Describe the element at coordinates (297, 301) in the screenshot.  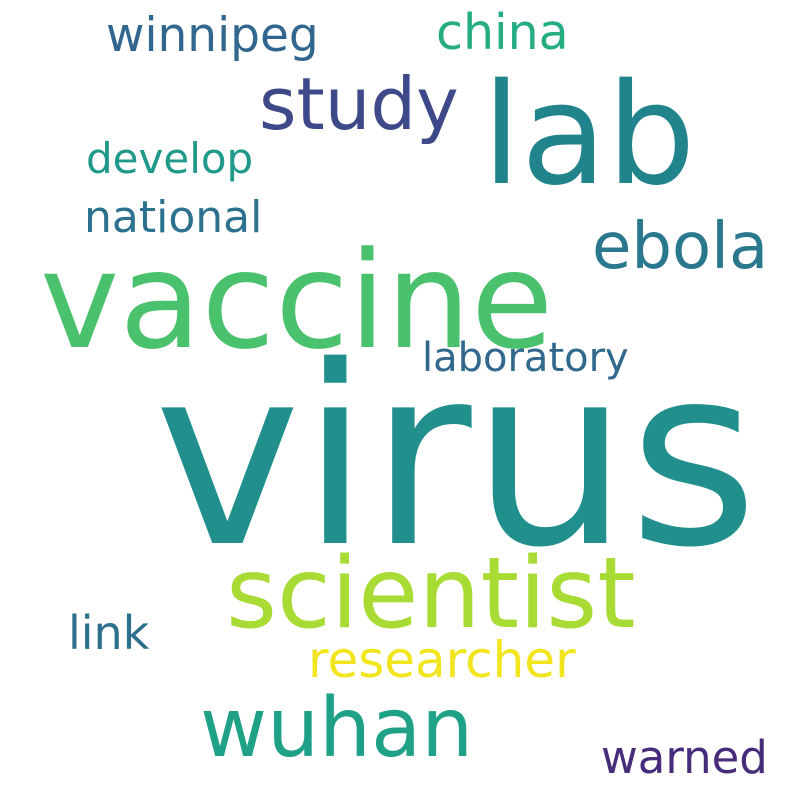
I see `word-vaccine: vaccine` at that location.